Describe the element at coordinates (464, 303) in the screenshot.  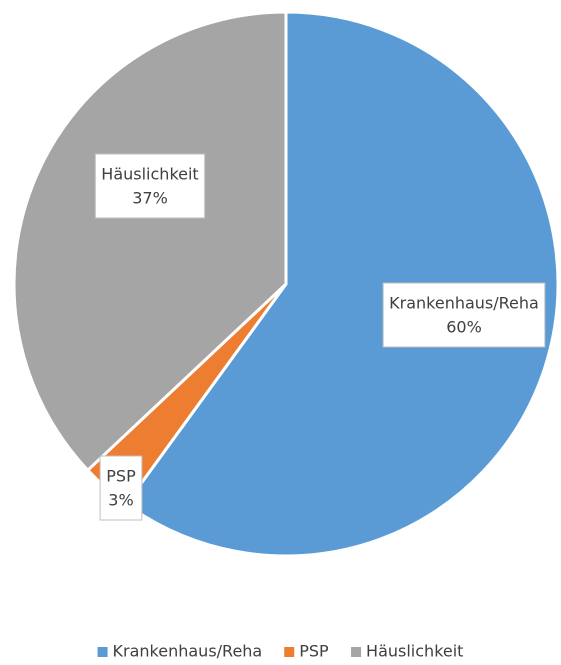
I see `data-label-name: Krankenhaus/Reha` at that location.